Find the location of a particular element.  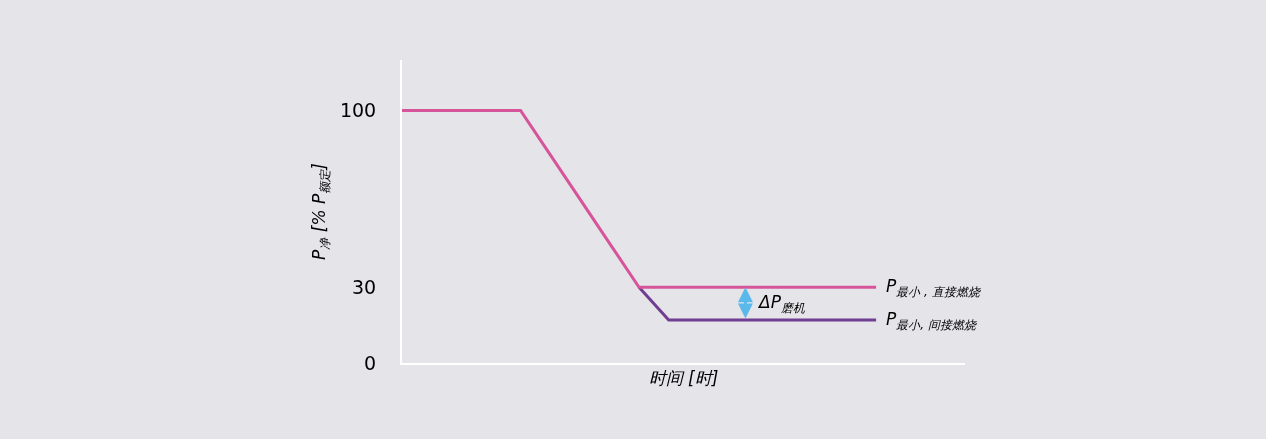

series-label: P$_{最小, 间接燃烧}$ is located at coordinates (932, 320).